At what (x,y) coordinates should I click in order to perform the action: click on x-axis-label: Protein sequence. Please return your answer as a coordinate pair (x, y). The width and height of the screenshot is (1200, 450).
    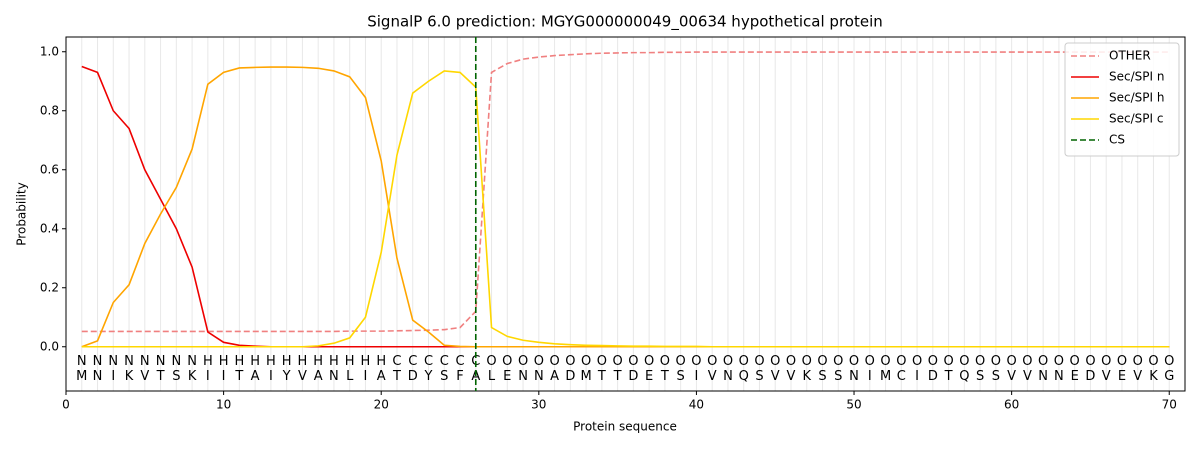
    Looking at the image, I should click on (625, 427).